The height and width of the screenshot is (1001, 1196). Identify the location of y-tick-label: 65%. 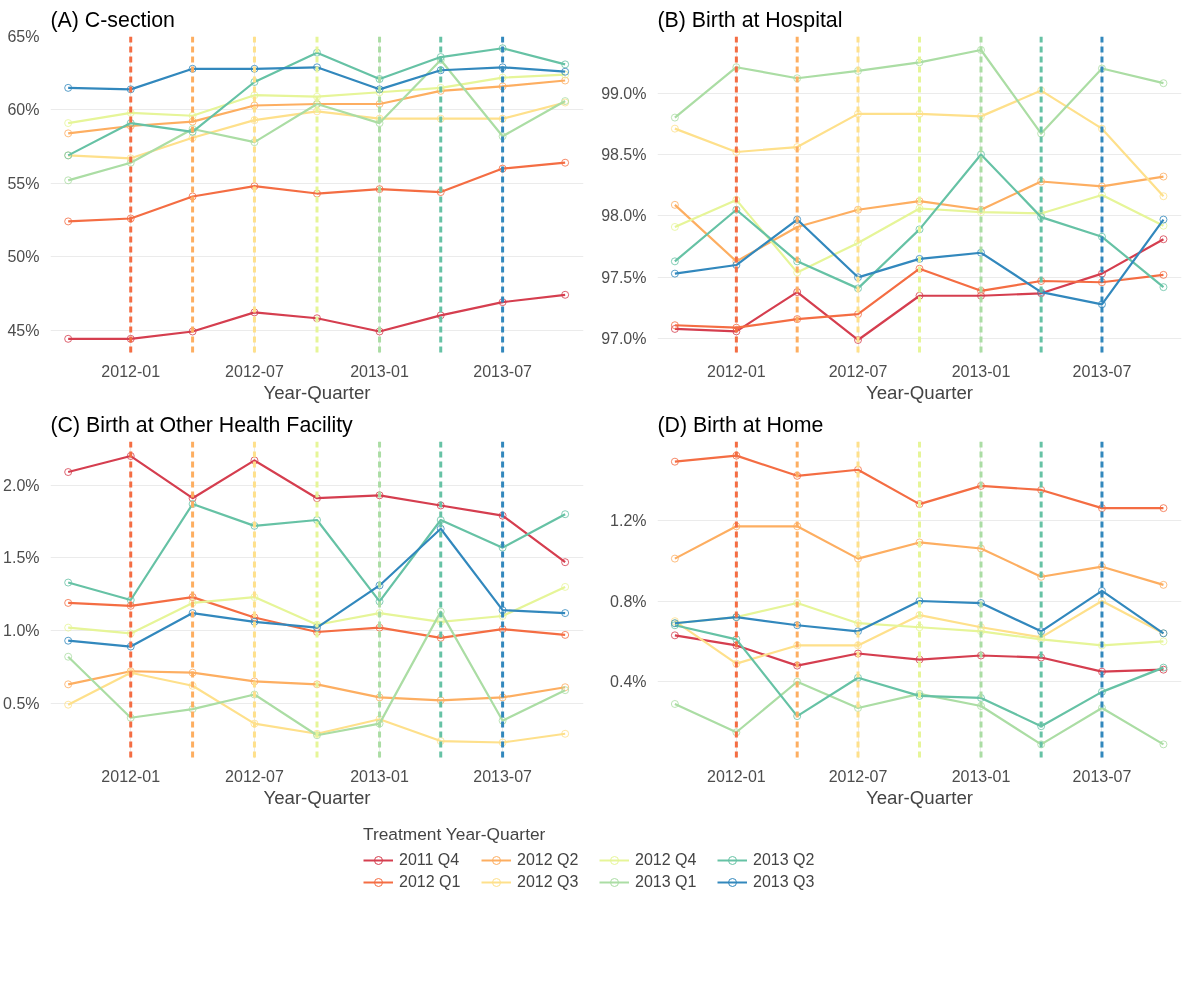
(23, 36).